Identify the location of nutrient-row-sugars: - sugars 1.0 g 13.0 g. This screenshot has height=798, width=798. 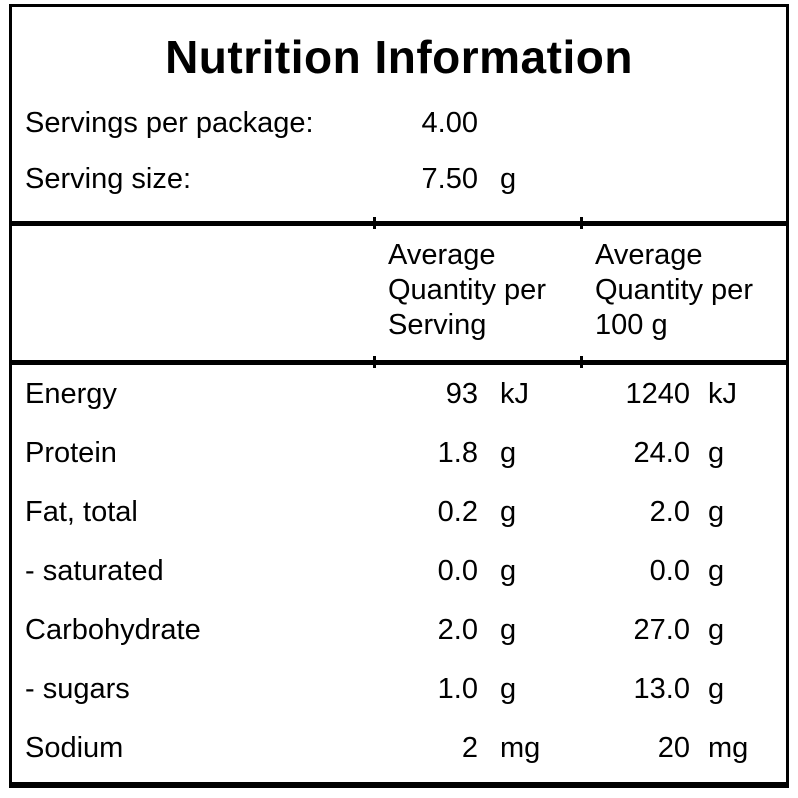
(399, 689).